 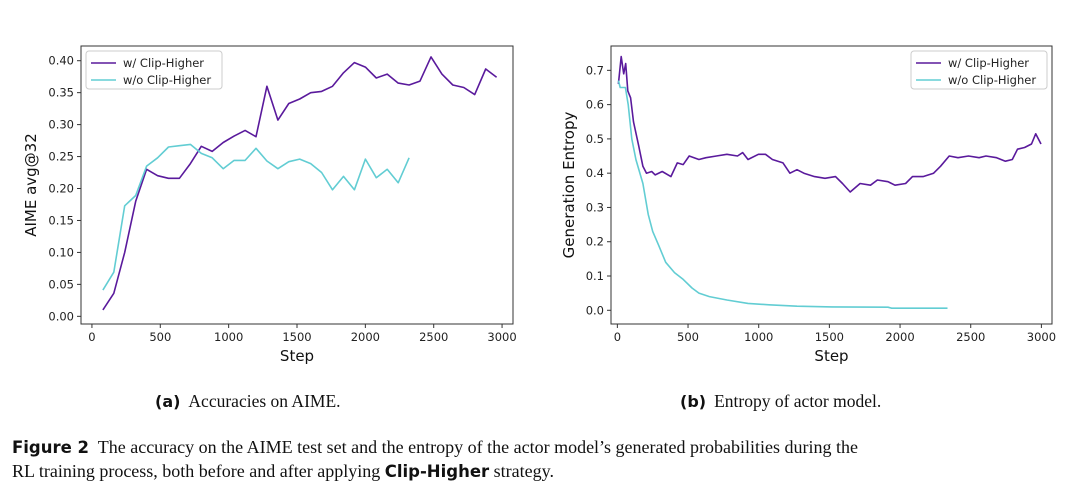 What do you see at coordinates (595, 242) in the screenshot?
I see `y-tick-label: 0.2` at bounding box center [595, 242].